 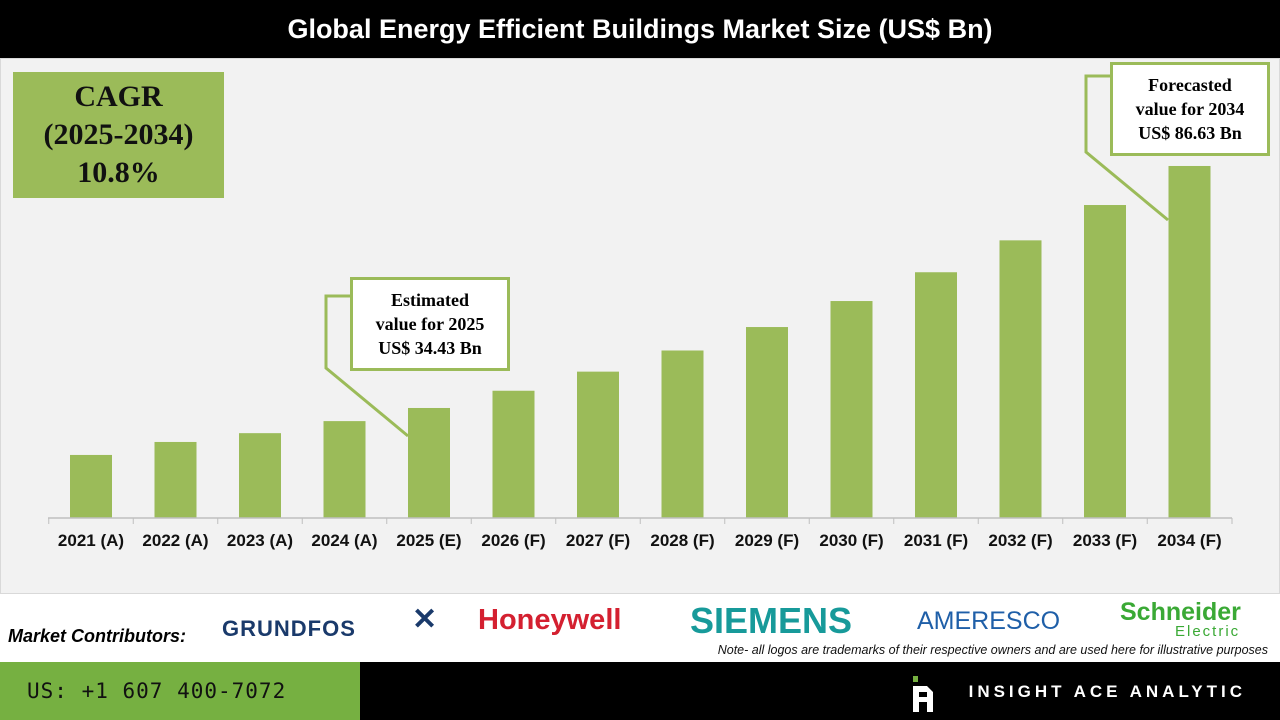 What do you see at coordinates (118, 172) in the screenshot?
I see `cagr-value: 10.8%` at bounding box center [118, 172].